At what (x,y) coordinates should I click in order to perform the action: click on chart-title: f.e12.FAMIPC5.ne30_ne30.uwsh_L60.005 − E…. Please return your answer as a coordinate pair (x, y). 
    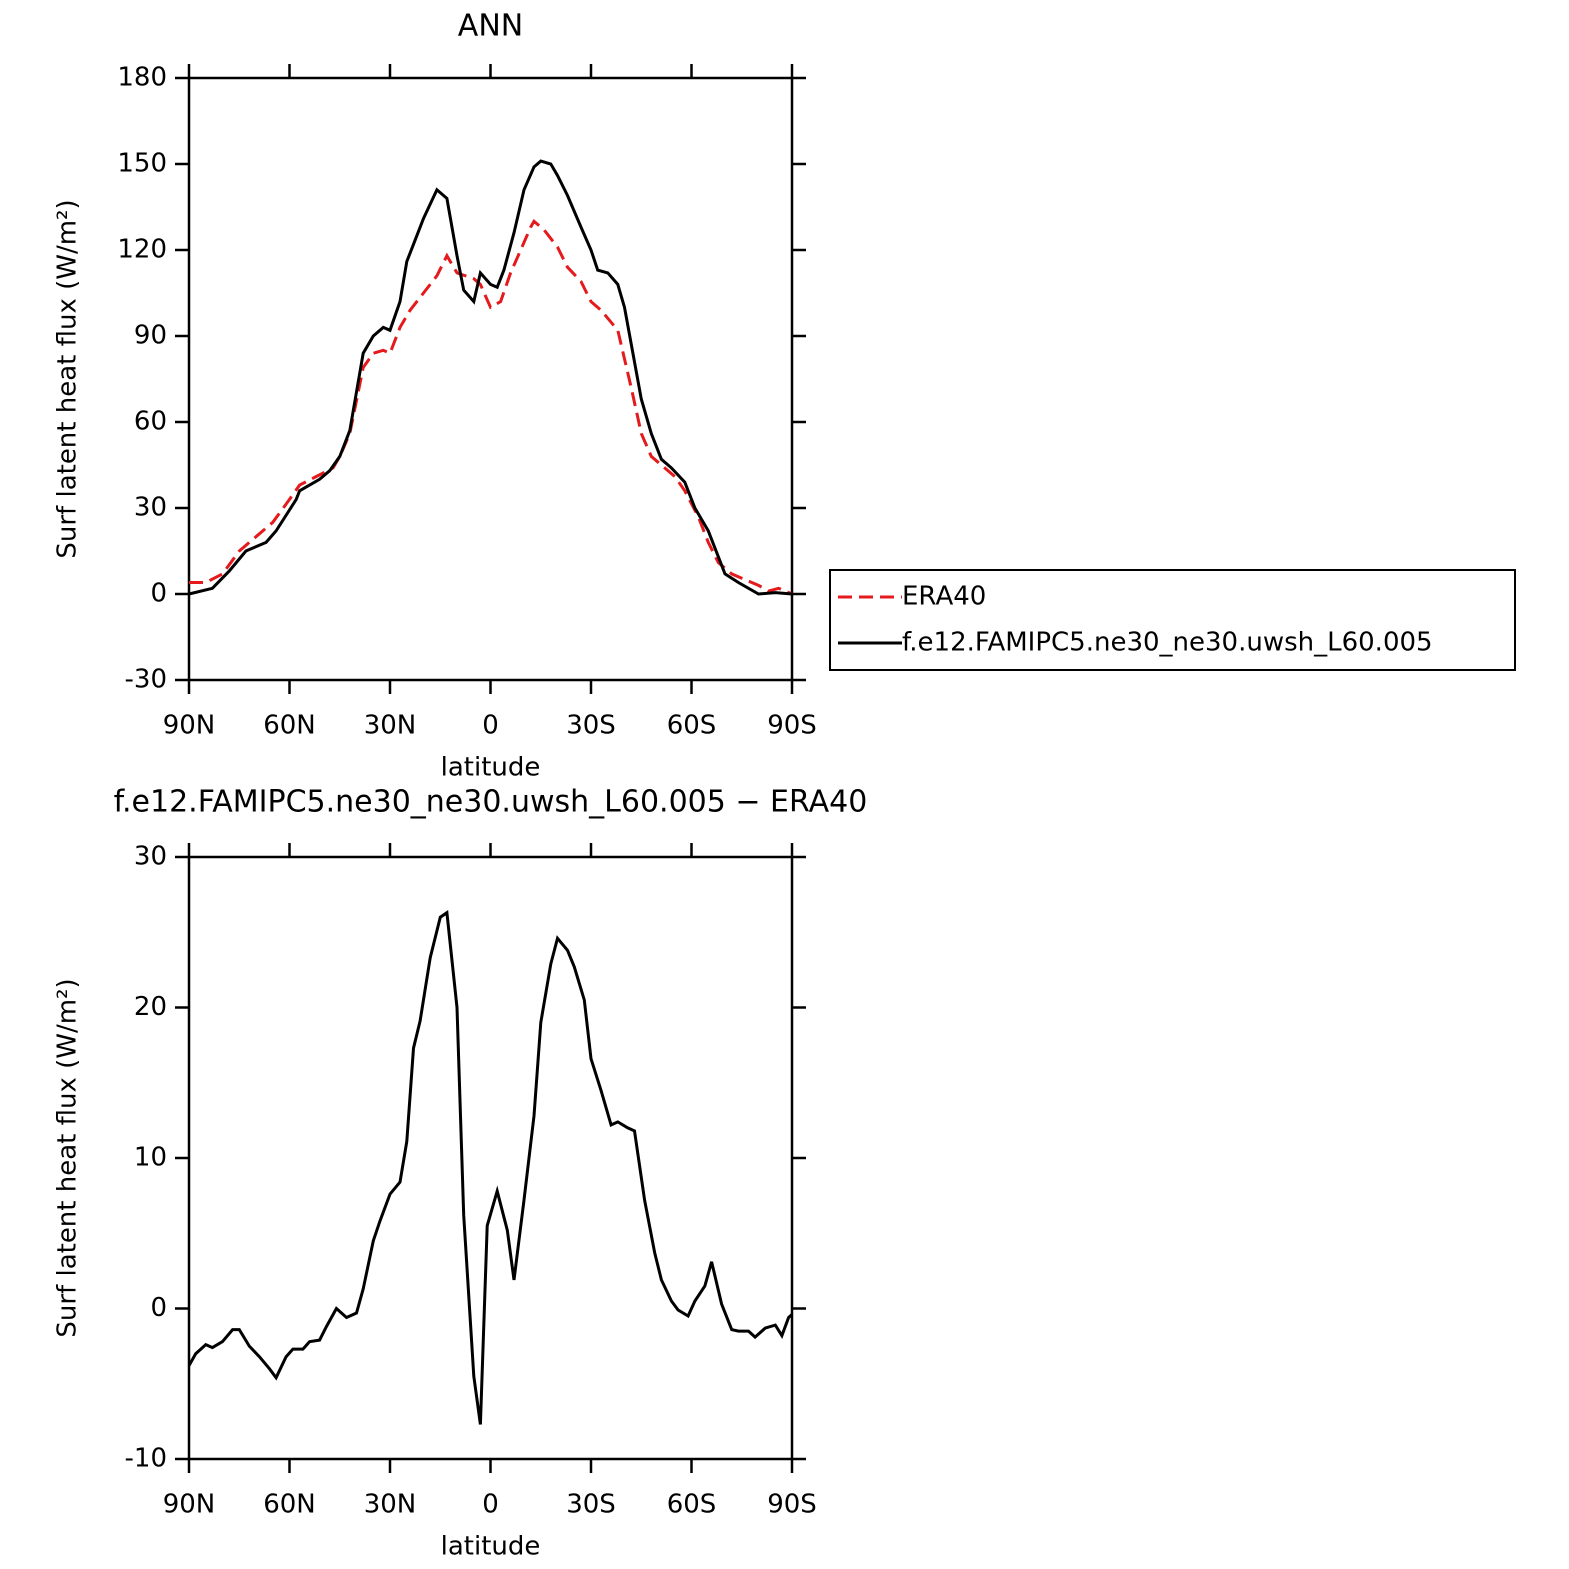
    Looking at the image, I should click on (491, 802).